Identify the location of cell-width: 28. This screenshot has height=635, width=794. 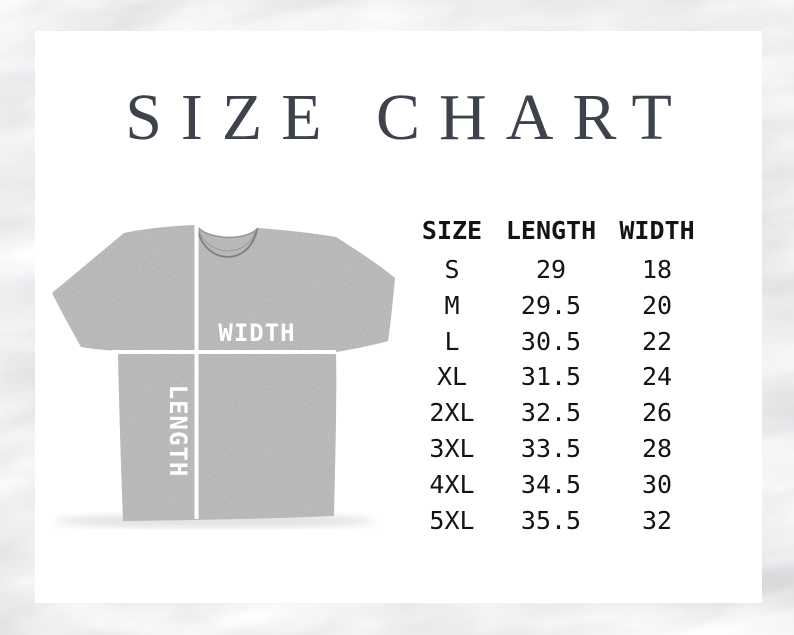
(657, 448).